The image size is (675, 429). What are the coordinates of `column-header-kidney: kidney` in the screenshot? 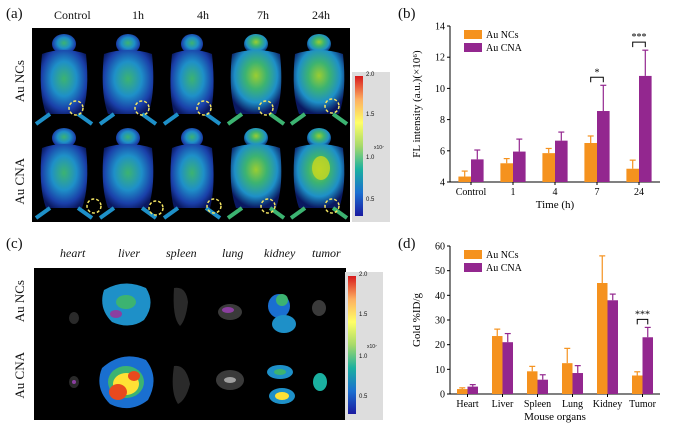 It's located at (280, 253).